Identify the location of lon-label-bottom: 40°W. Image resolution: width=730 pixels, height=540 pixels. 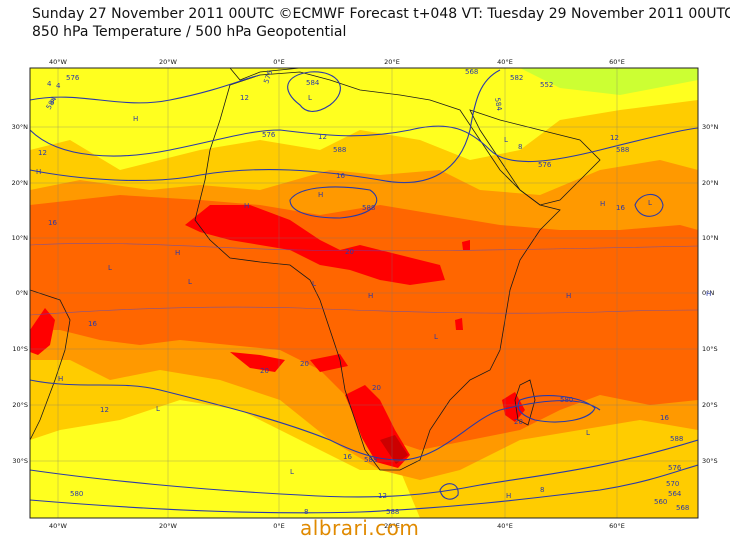
(58, 526).